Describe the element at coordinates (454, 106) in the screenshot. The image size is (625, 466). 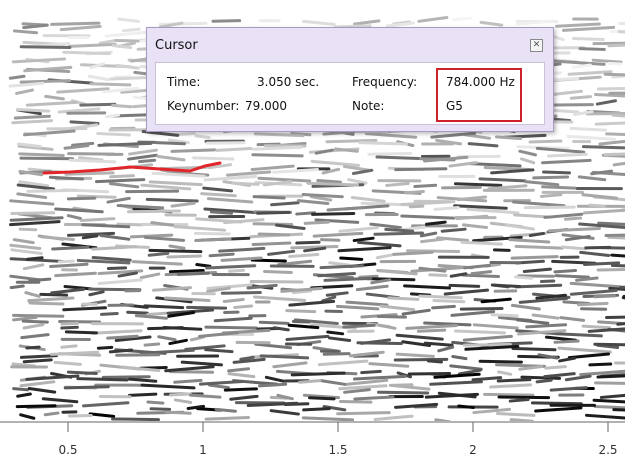
I see `field-value: G5` at that location.